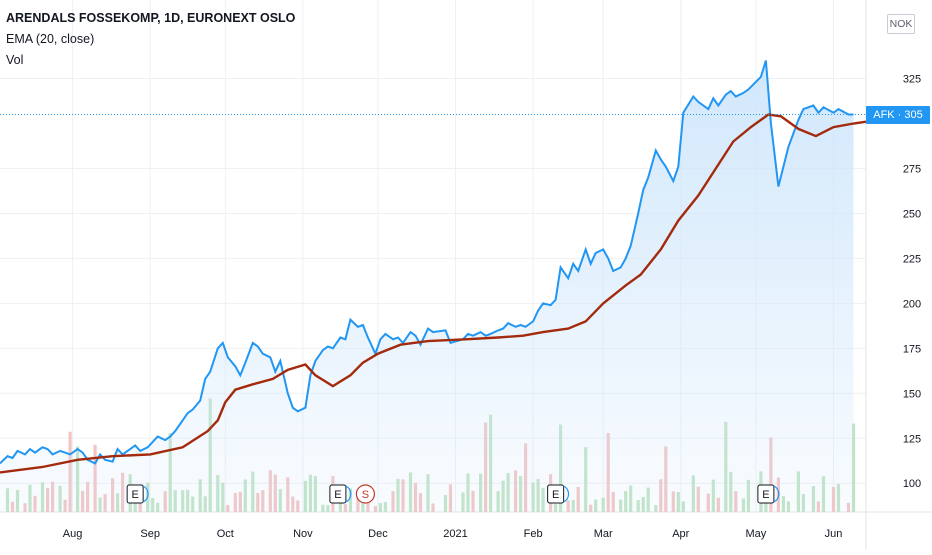 The image size is (932, 555). I want to click on y-tick-label: 175, so click(912, 349).